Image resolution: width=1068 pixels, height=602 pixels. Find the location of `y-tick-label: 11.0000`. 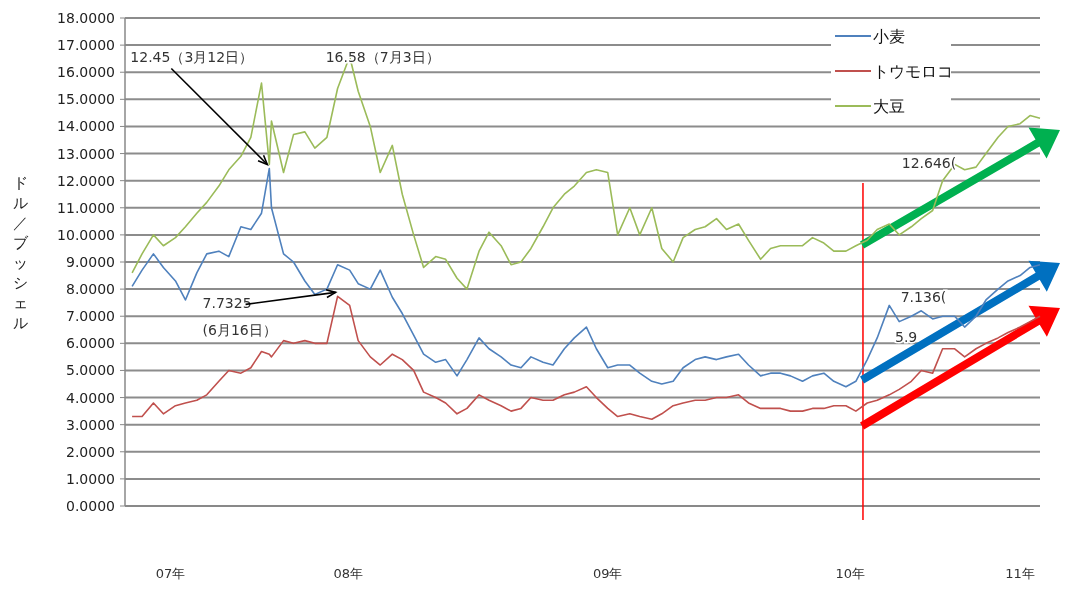

y-tick-label: 11.0000 is located at coordinates (86, 207).